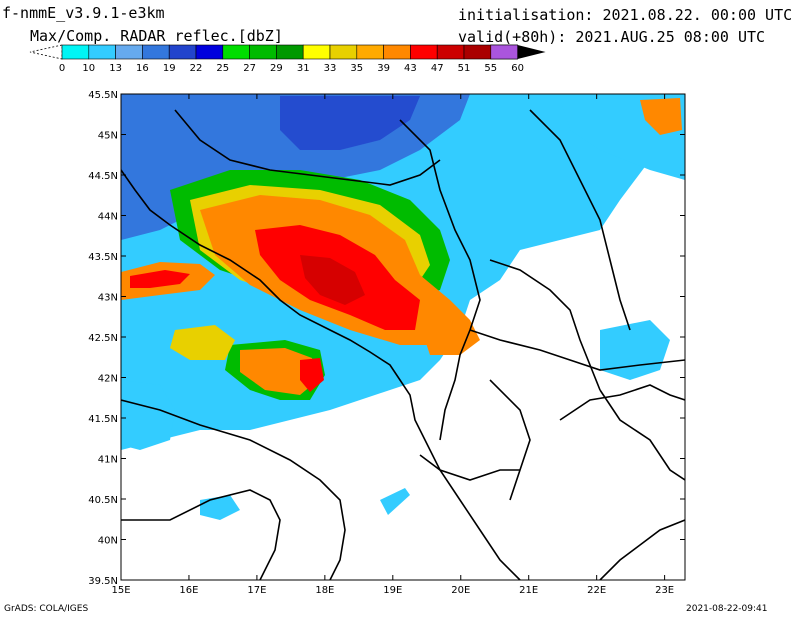 Image resolution: width=800 pixels, height=618 pixels. I want to click on valid-time: valid(+80h): 2021.AUG.25 08:00 UTC, so click(612, 37).